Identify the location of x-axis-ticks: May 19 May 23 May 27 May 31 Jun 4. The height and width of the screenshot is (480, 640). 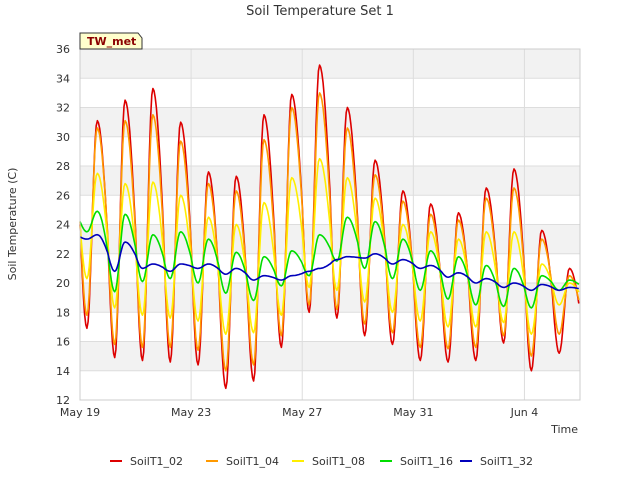
(299, 412).